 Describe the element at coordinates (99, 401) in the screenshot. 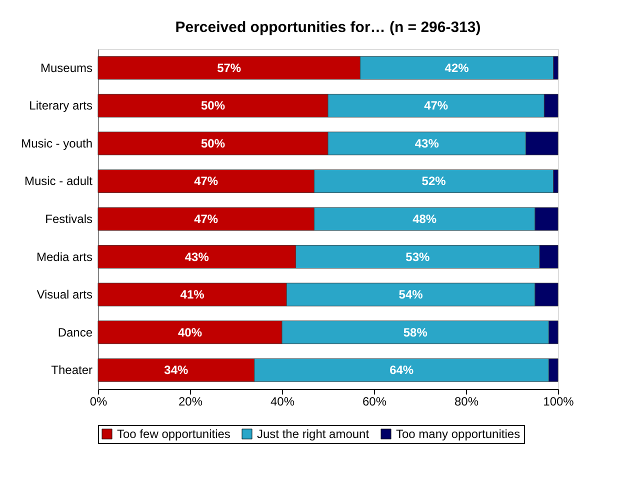

I see `x-tick-label: 0%` at that location.